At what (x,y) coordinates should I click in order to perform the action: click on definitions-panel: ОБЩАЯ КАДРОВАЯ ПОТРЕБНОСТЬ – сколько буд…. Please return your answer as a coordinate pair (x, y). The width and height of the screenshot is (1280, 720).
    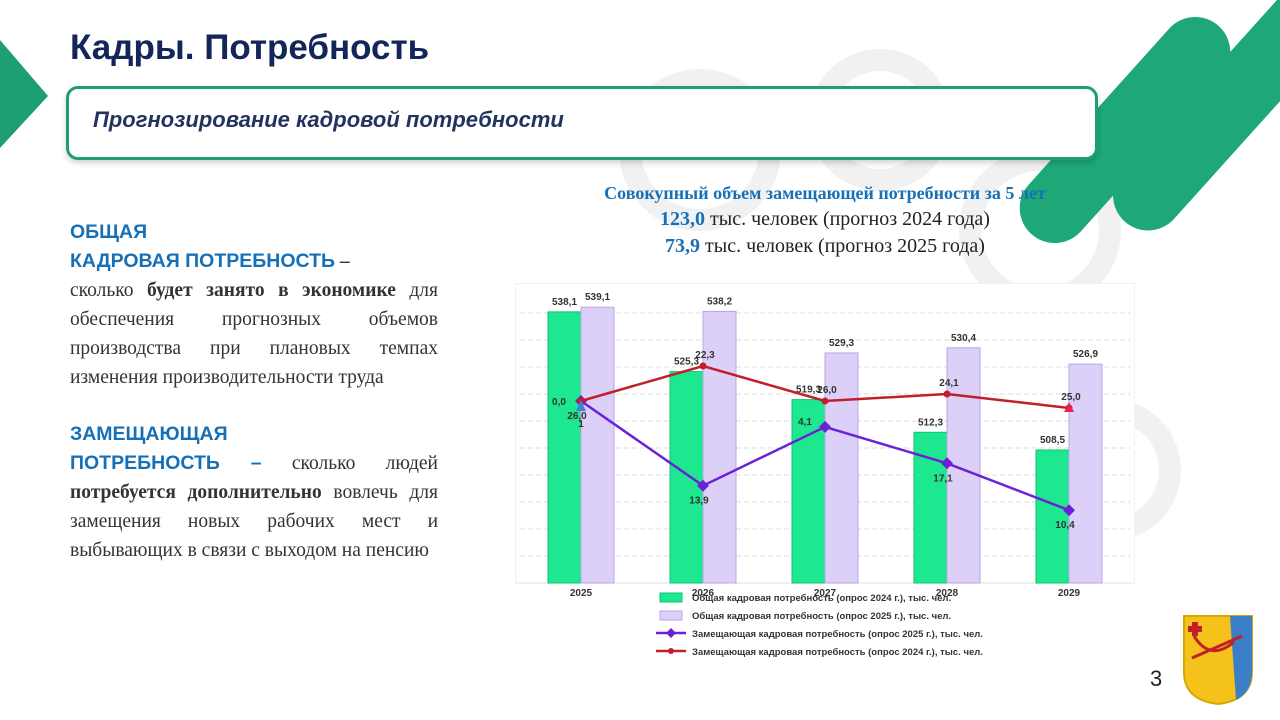
    Looking at the image, I should click on (254, 391).